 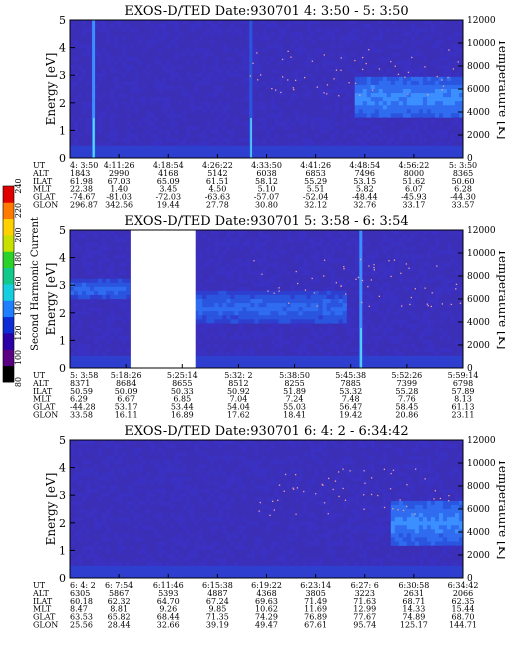 I want to click on y2-tick-label: 8000, so click(x=478, y=277).